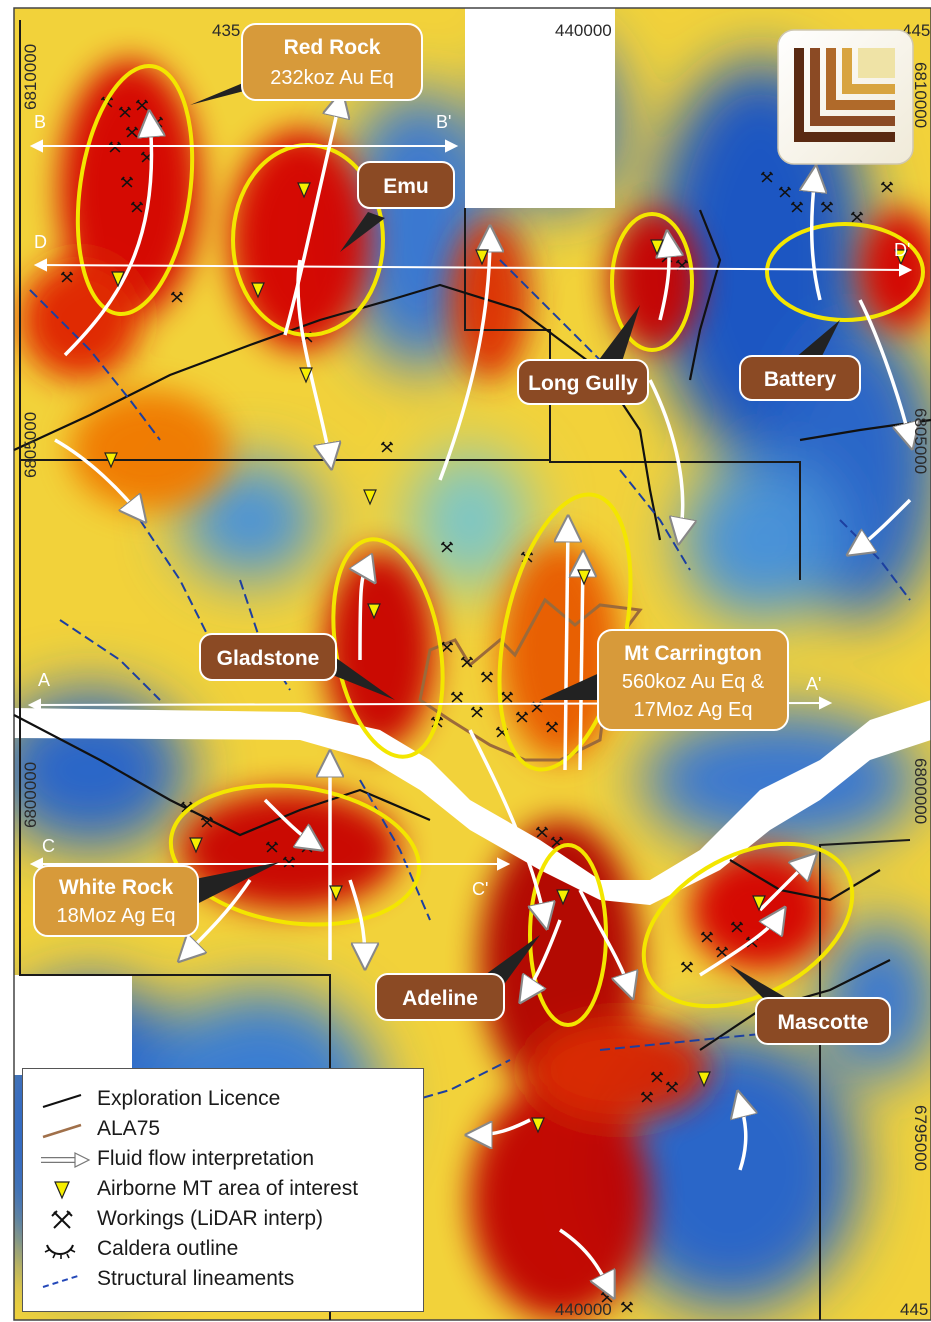  Describe the element at coordinates (800, 360) in the screenshot. I see `callout-battery: Battery` at that location.